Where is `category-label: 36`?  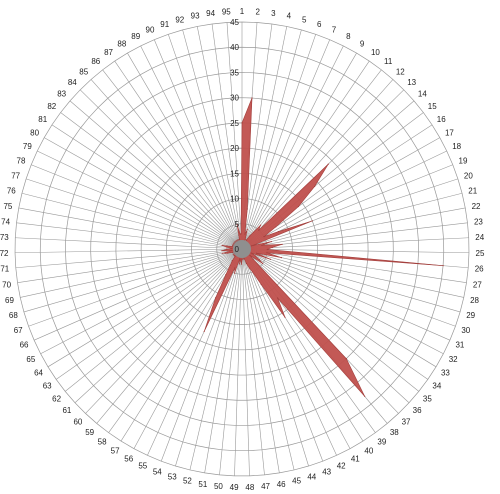
category-label: 36 is located at coordinates (417, 410).